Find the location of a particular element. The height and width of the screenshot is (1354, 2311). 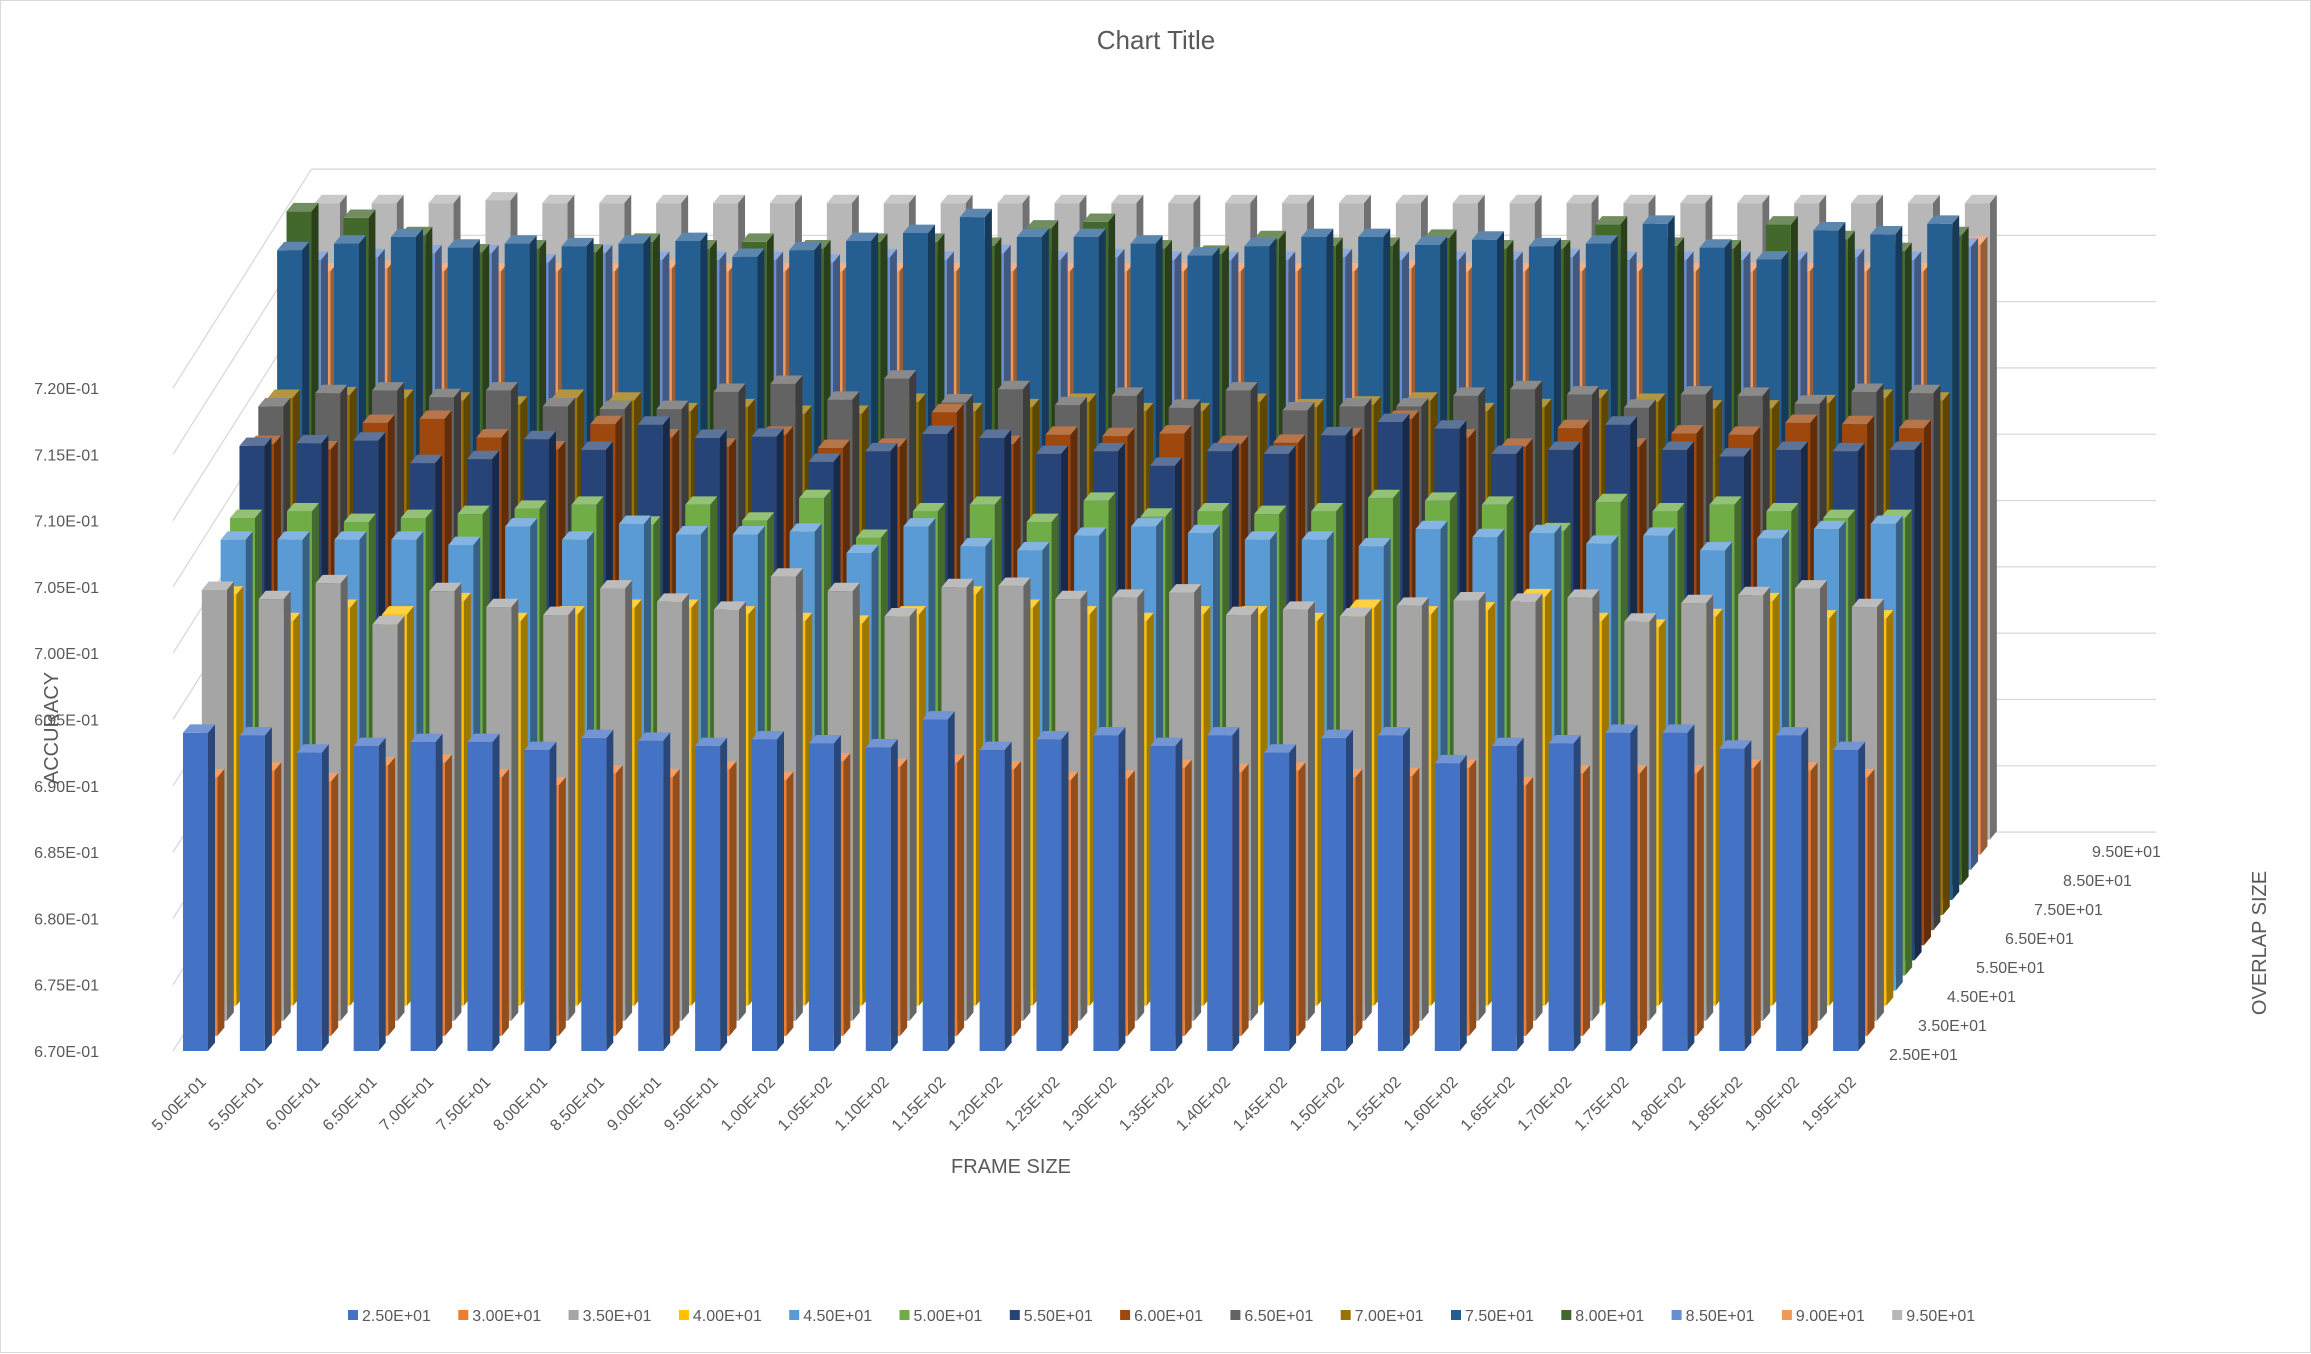

x-tick-label: 1.20E+02 is located at coordinates (976, 1104).